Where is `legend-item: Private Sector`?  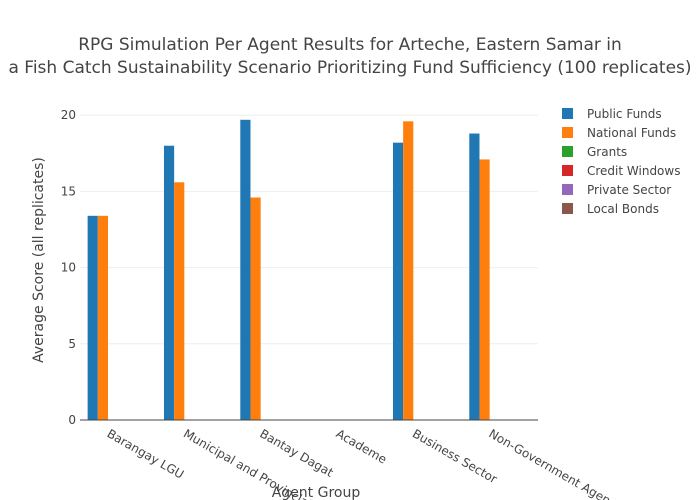 legend-item: Private Sector is located at coordinates (616, 190).